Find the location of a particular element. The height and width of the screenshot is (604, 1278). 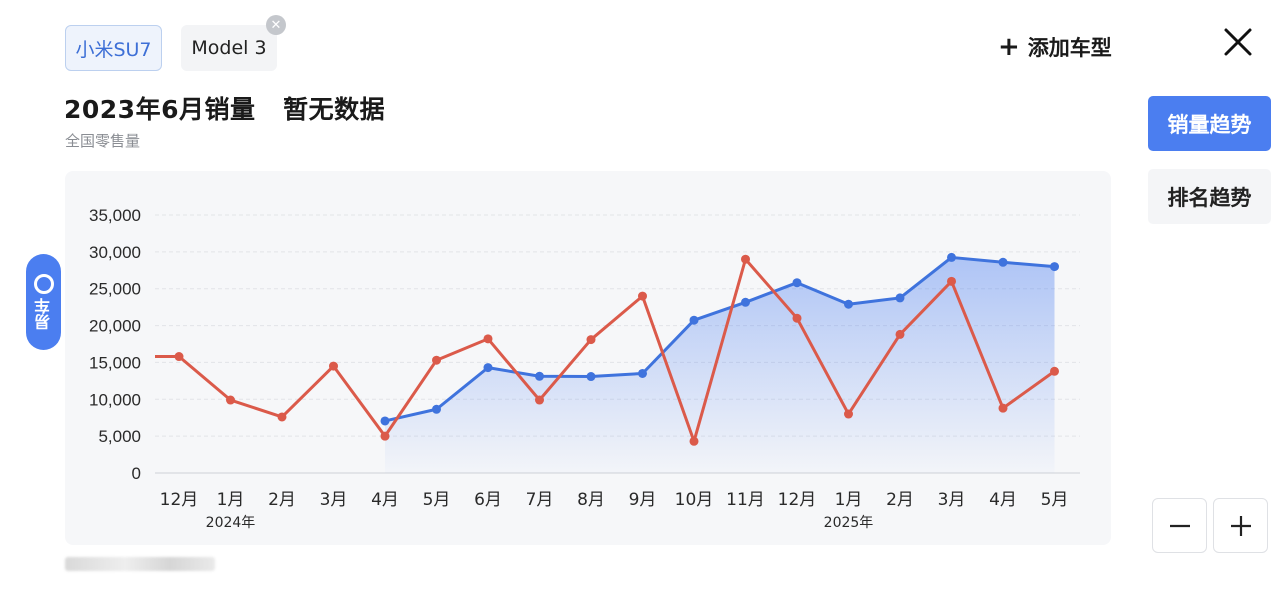

plus-icon is located at coordinates (1240, 525).